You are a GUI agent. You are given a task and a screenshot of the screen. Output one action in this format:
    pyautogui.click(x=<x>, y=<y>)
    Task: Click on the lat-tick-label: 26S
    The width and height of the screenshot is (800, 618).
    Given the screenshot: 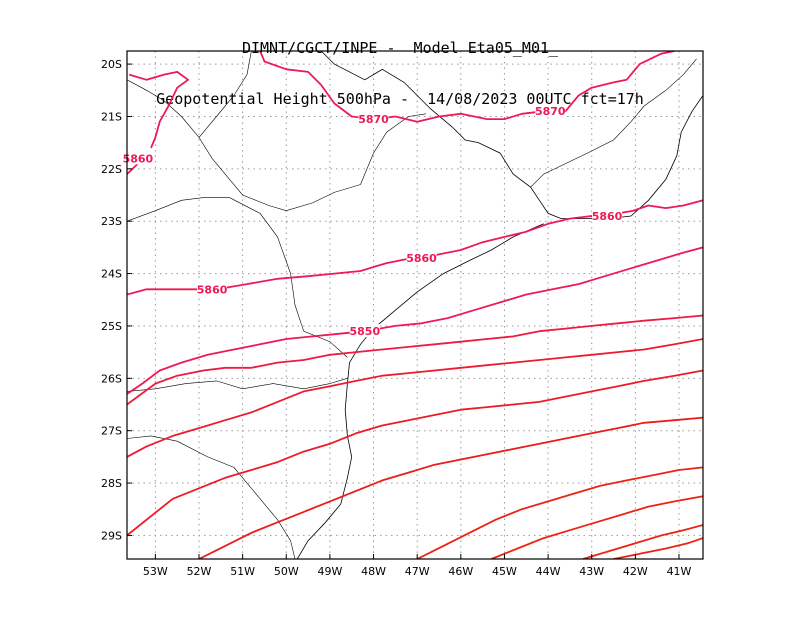 What is the action you would take?
    pyautogui.click(x=111, y=378)
    